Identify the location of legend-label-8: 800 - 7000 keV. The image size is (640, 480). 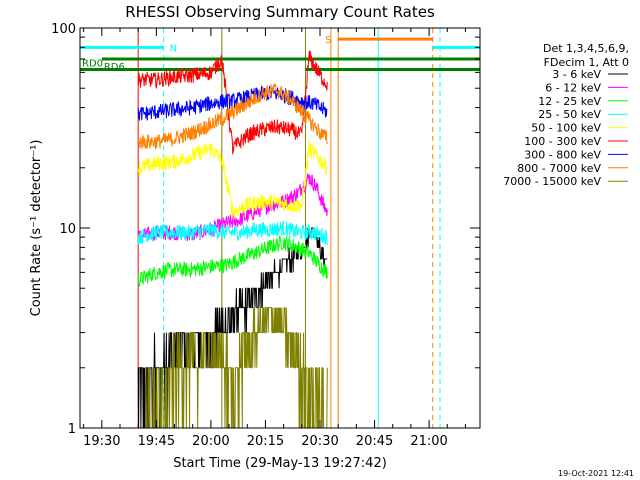
(559, 168).